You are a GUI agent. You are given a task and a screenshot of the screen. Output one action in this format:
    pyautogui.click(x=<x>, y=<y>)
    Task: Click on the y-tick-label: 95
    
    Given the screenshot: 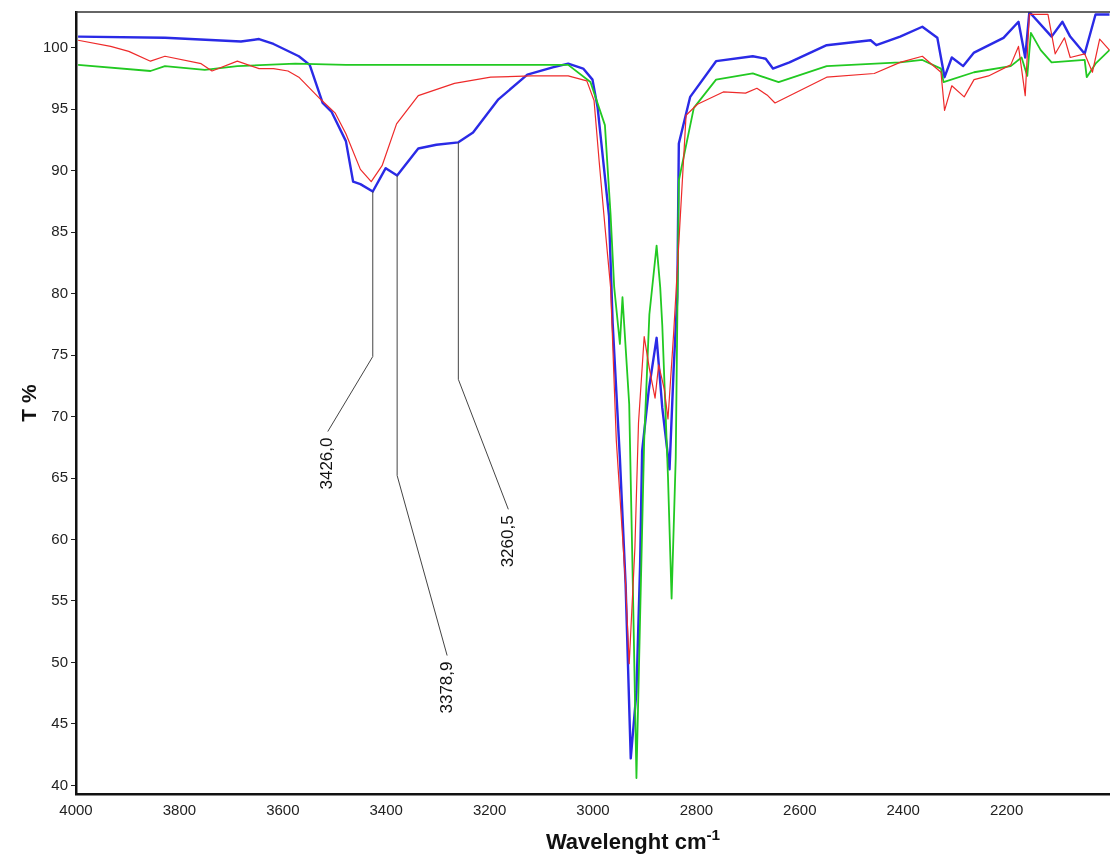 What is the action you would take?
    pyautogui.click(x=60, y=108)
    